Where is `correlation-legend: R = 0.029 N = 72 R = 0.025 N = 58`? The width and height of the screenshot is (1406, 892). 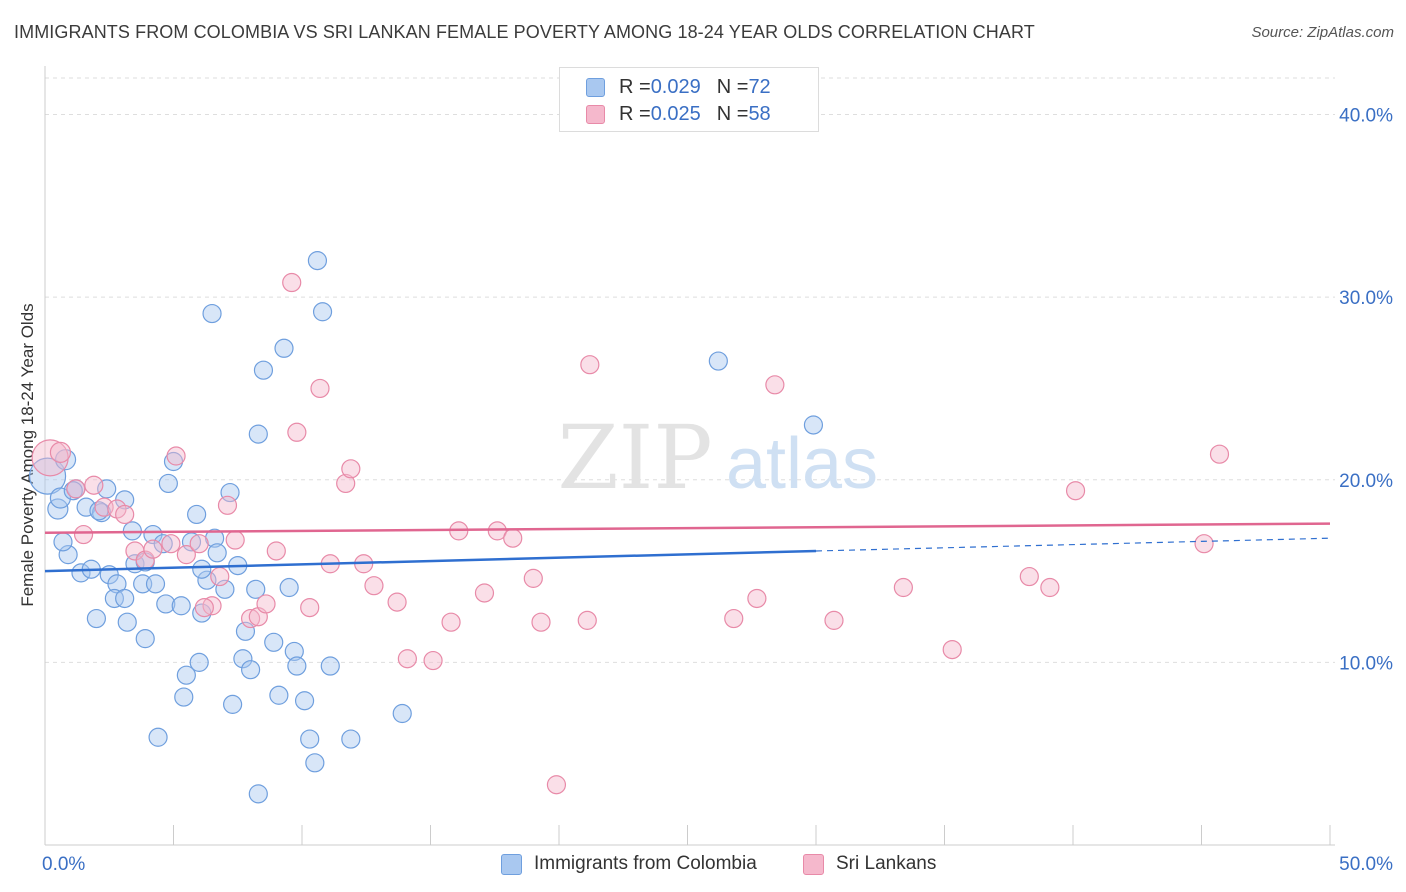
correlation-legend: R = 0.029 N = 72 R = 0.025 N = 58 is located at coordinates (689, 99).